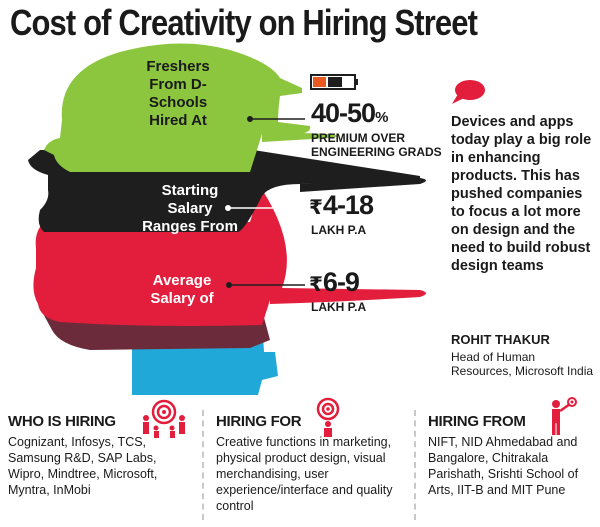  I want to click on average-value: 6-9, so click(341, 282).